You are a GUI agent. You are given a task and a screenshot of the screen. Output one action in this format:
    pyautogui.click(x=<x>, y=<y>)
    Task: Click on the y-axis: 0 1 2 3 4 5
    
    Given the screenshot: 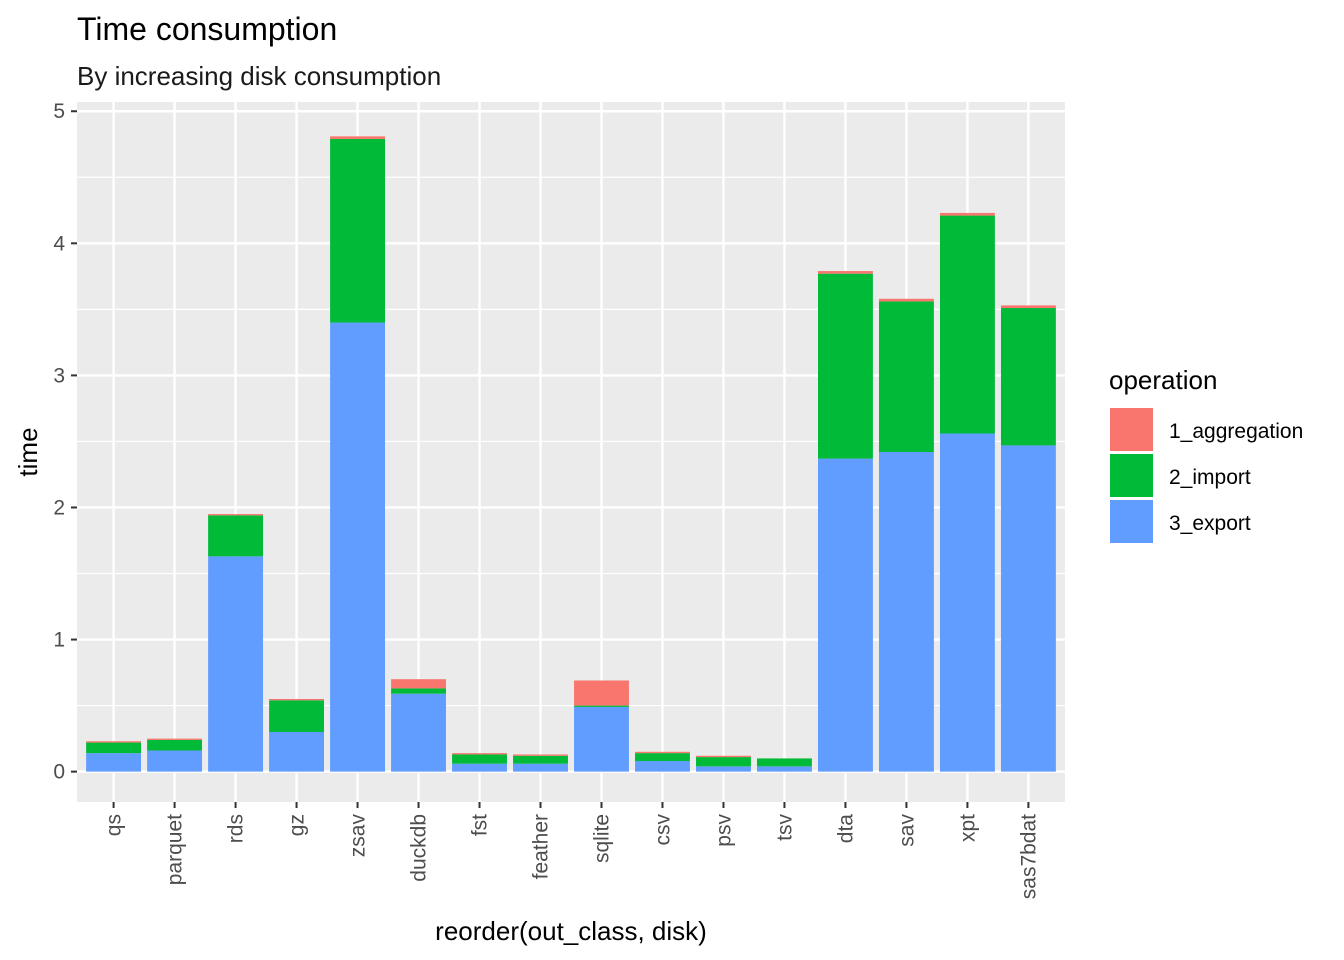 What is the action you would take?
    pyautogui.click(x=65, y=442)
    